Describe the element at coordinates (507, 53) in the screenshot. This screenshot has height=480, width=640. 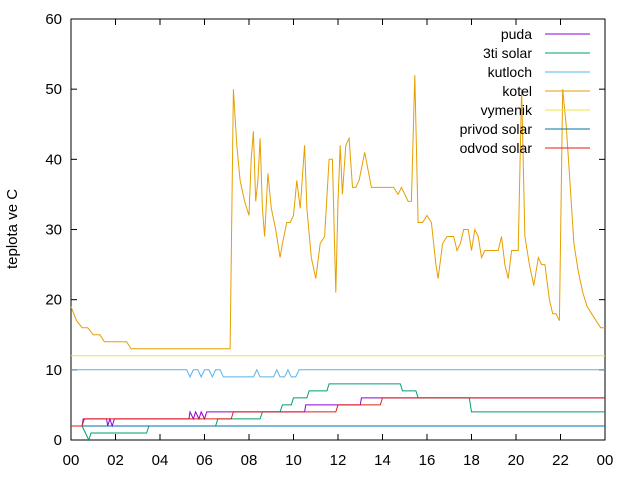
I see `legend-label: 3ti solar` at that location.